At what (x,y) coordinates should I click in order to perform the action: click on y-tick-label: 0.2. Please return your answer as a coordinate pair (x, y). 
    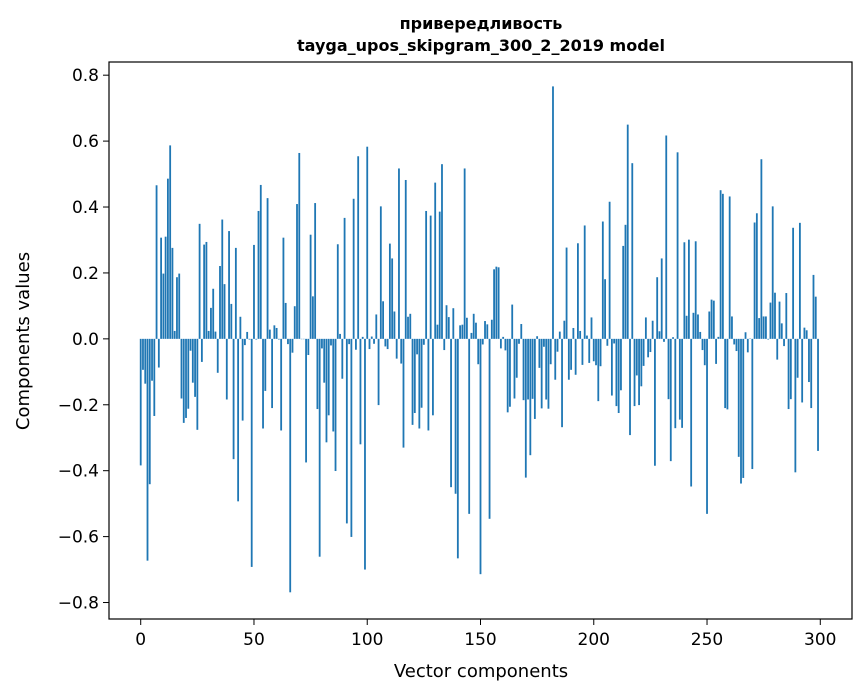
    Looking at the image, I should click on (85, 274).